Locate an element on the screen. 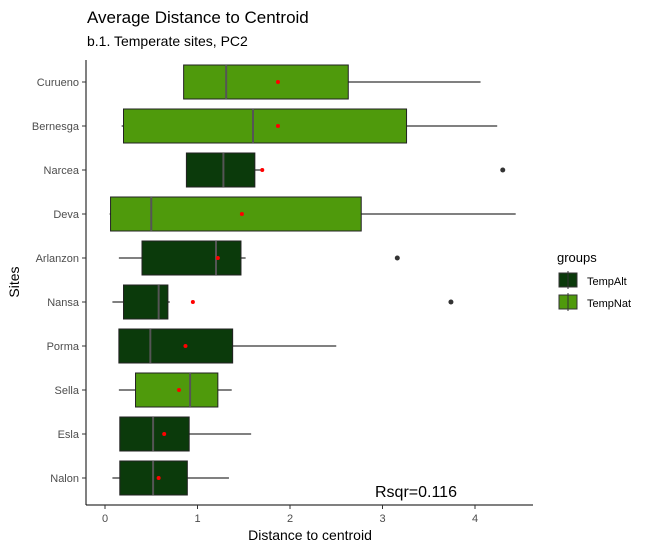 The width and height of the screenshot is (653, 555). y-tick-label: Deva is located at coordinates (66, 215).